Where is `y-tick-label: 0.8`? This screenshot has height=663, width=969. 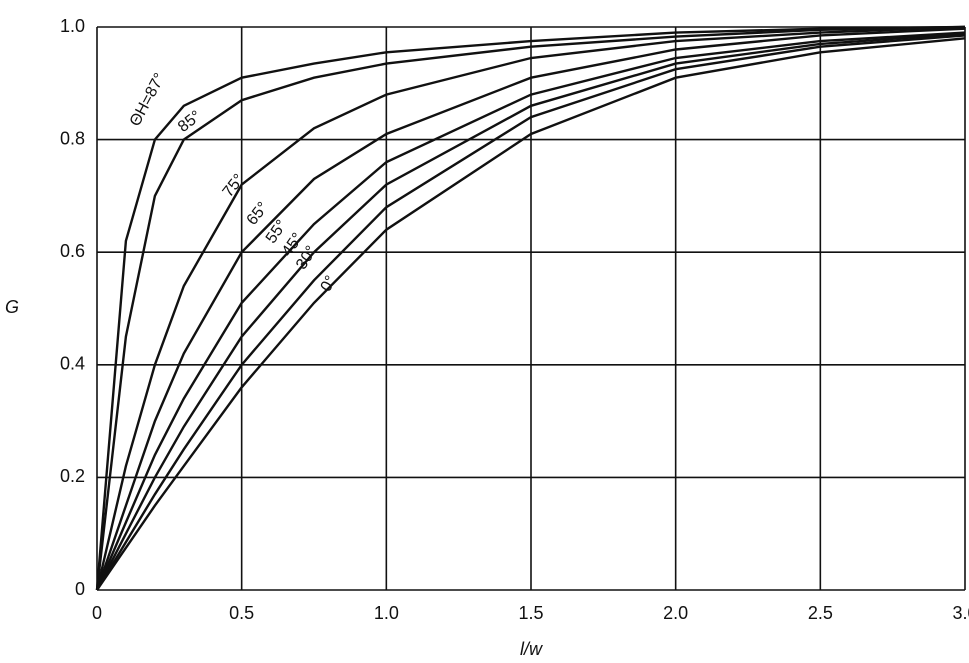
y-tick-label: 0.8 is located at coordinates (72, 138).